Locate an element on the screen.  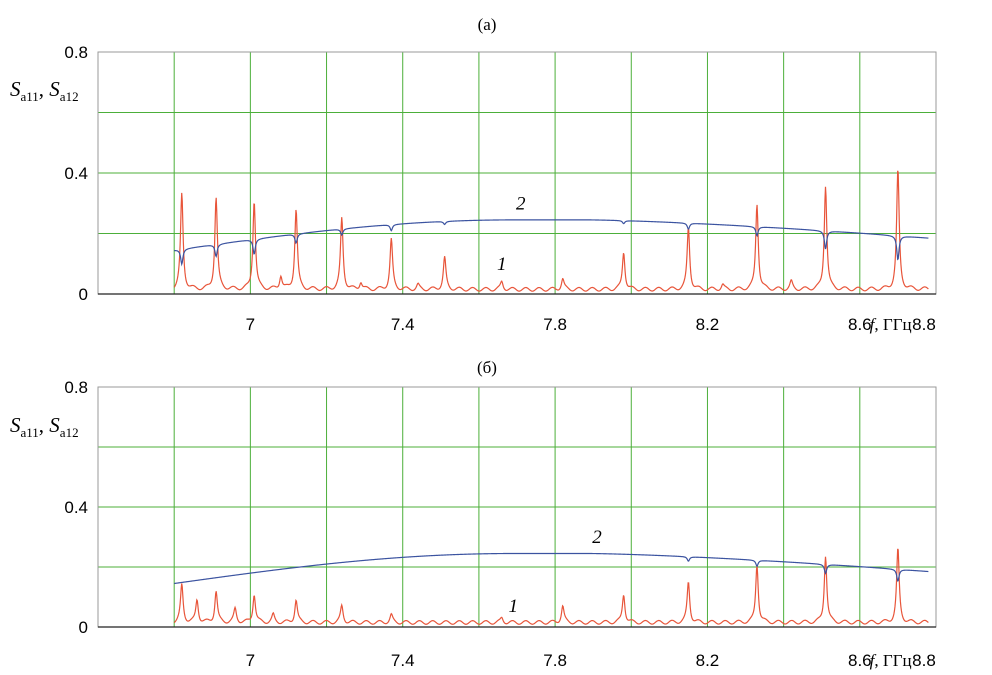
panel-title: (а) is located at coordinates (487, 24).